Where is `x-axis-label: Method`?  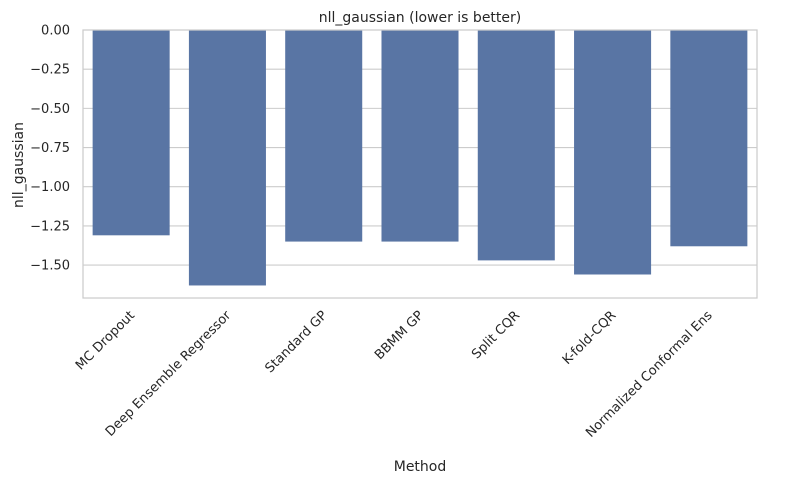
x-axis-label: Method is located at coordinates (420, 467).